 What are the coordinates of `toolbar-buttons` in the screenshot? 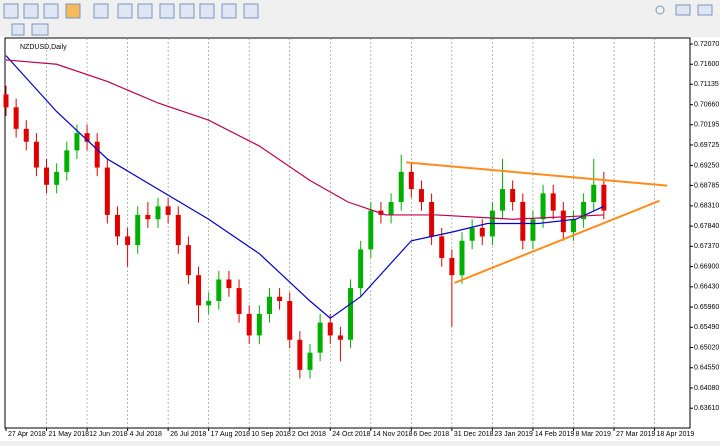 It's located at (358, 19).